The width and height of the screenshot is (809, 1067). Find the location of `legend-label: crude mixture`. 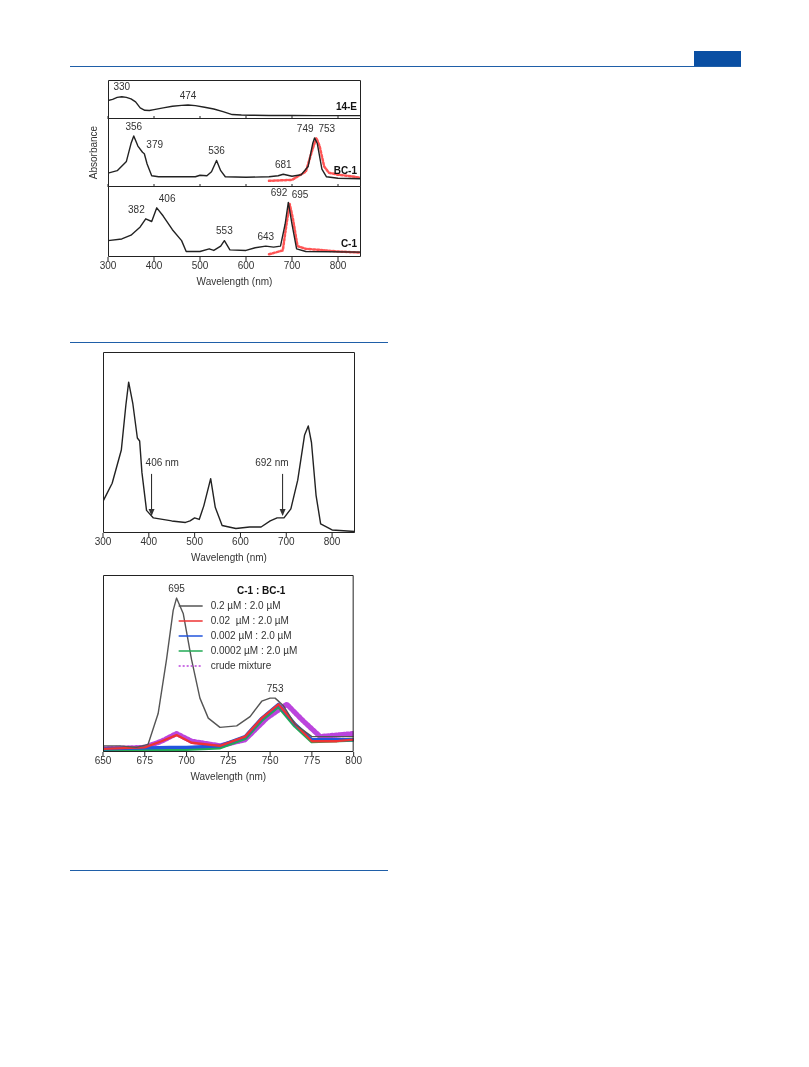

legend-label: crude mixture is located at coordinates (241, 665).